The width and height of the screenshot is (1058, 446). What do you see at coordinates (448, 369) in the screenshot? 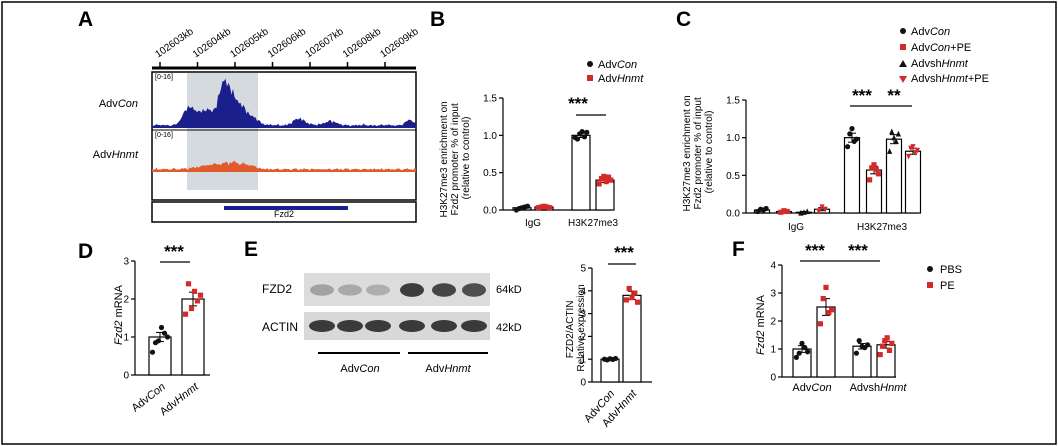
I see `e-group-hnmt: AdvHnmt` at bounding box center [448, 369].